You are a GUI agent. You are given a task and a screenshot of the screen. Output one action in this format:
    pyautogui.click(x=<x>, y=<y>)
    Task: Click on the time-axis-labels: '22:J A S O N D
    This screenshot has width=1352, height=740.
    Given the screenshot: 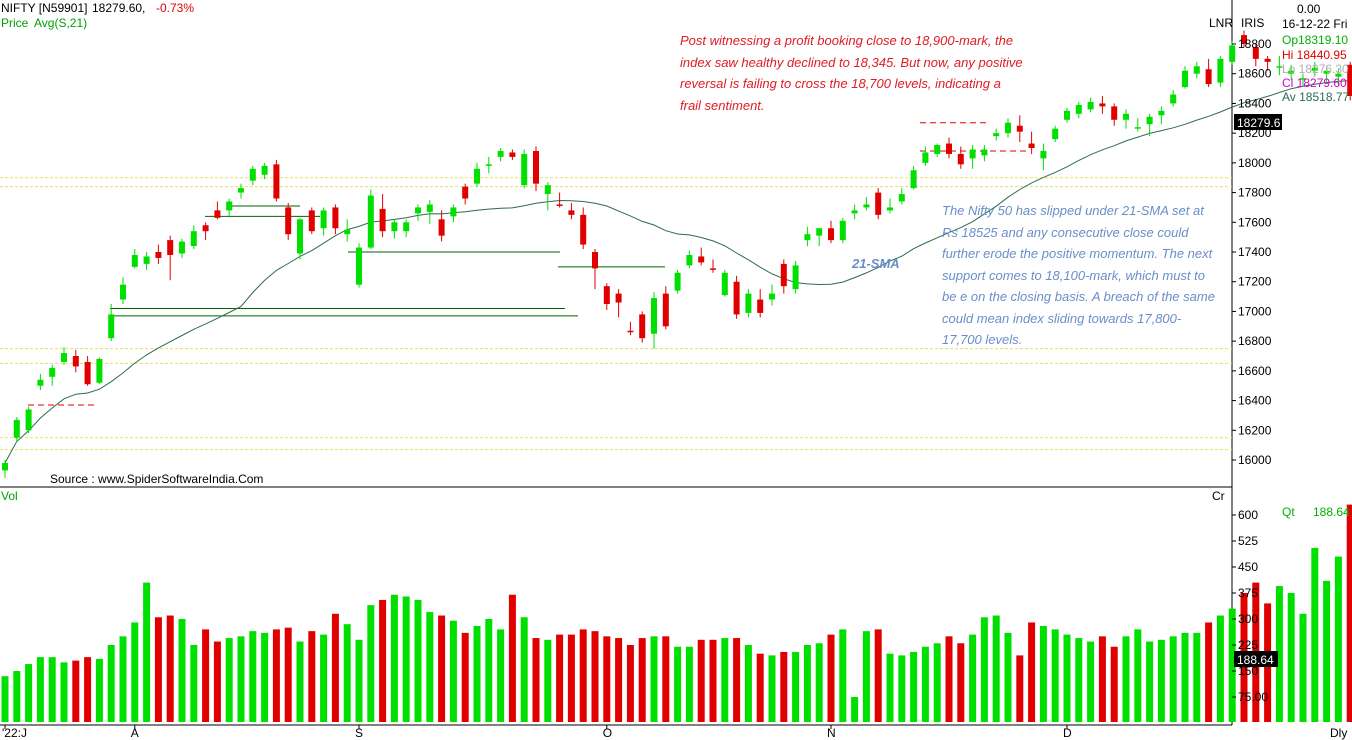 What is the action you would take?
    pyautogui.click(x=537, y=732)
    